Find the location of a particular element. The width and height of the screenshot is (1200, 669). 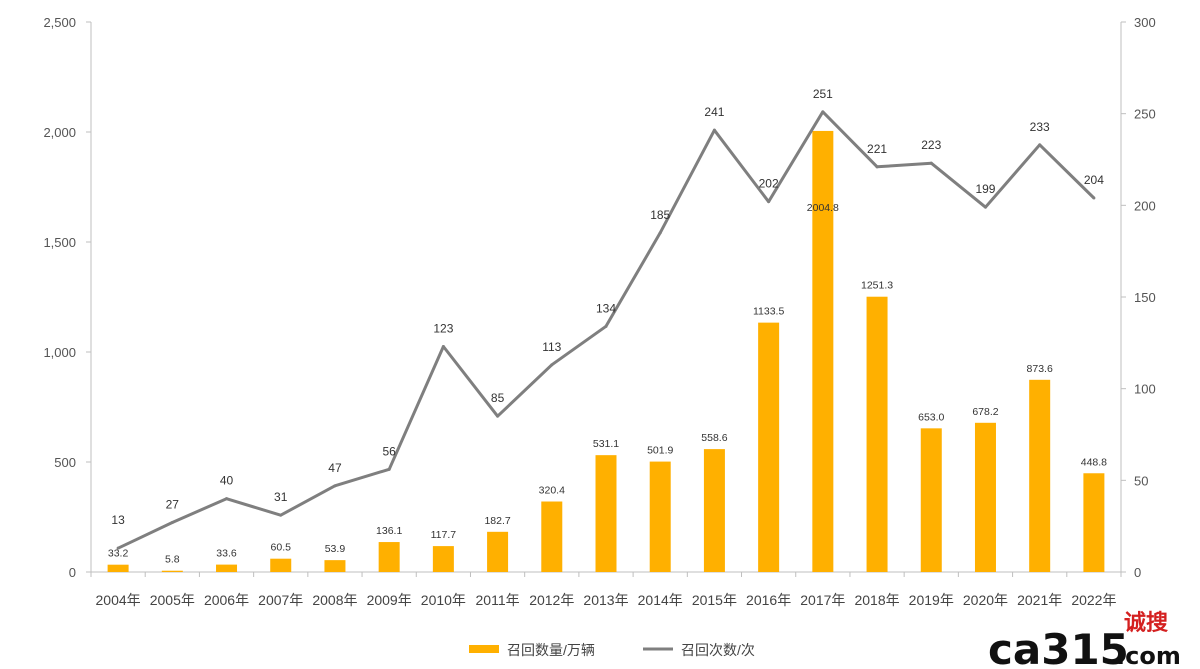

x-tick-label: 2007年 is located at coordinates (280, 600).